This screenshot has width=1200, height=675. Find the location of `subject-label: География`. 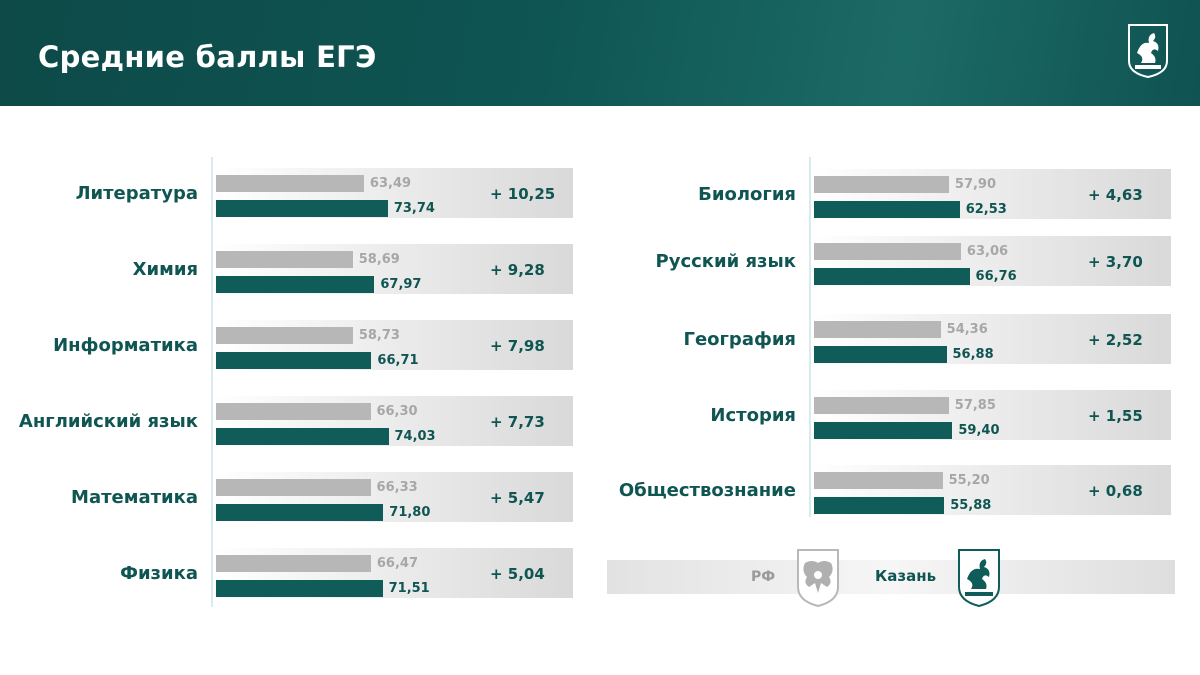

subject-label: География is located at coordinates (739, 339).